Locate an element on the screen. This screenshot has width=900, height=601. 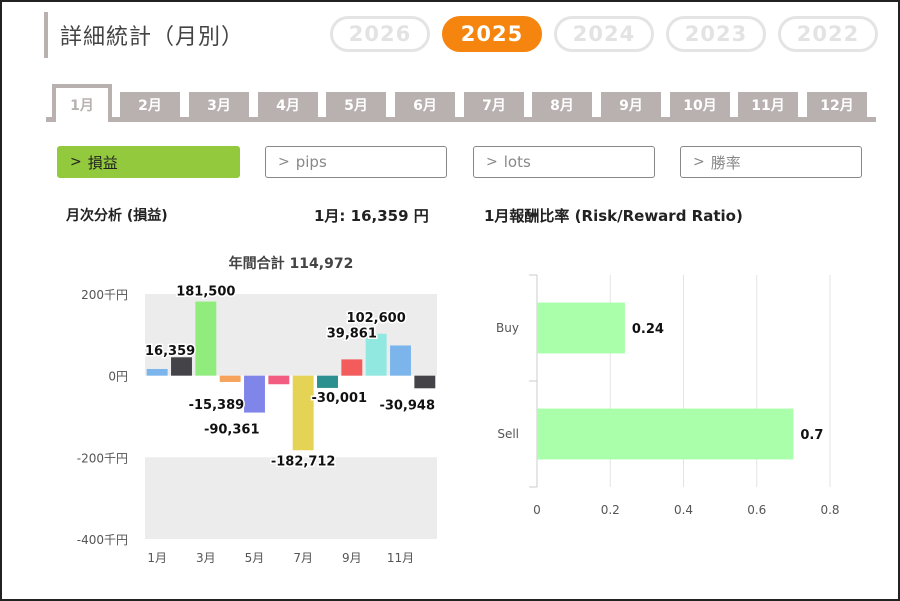
data-label: -30,001 is located at coordinates (340, 398).